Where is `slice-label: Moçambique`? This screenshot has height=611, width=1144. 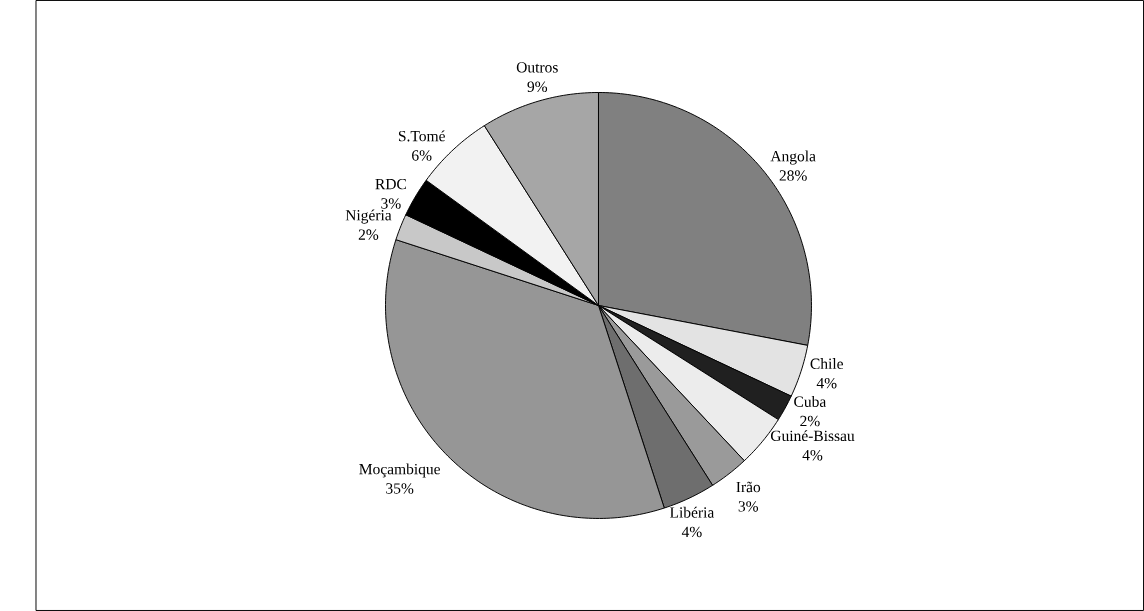 slice-label: Moçambique is located at coordinates (399, 470).